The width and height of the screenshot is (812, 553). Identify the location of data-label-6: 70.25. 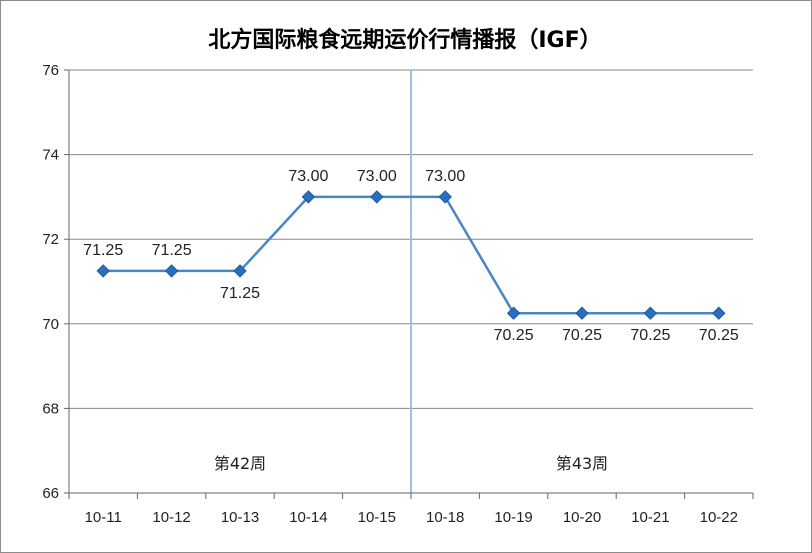
(514, 335).